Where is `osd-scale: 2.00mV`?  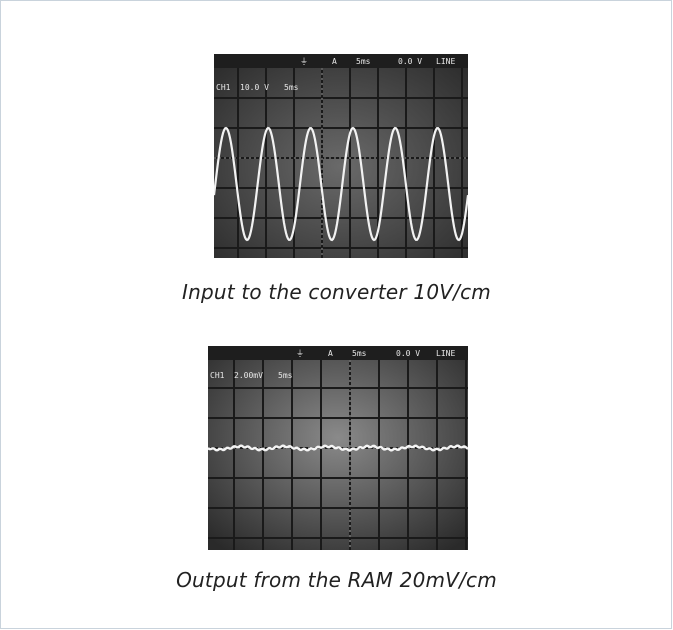 osd-scale: 2.00mV is located at coordinates (248, 375).